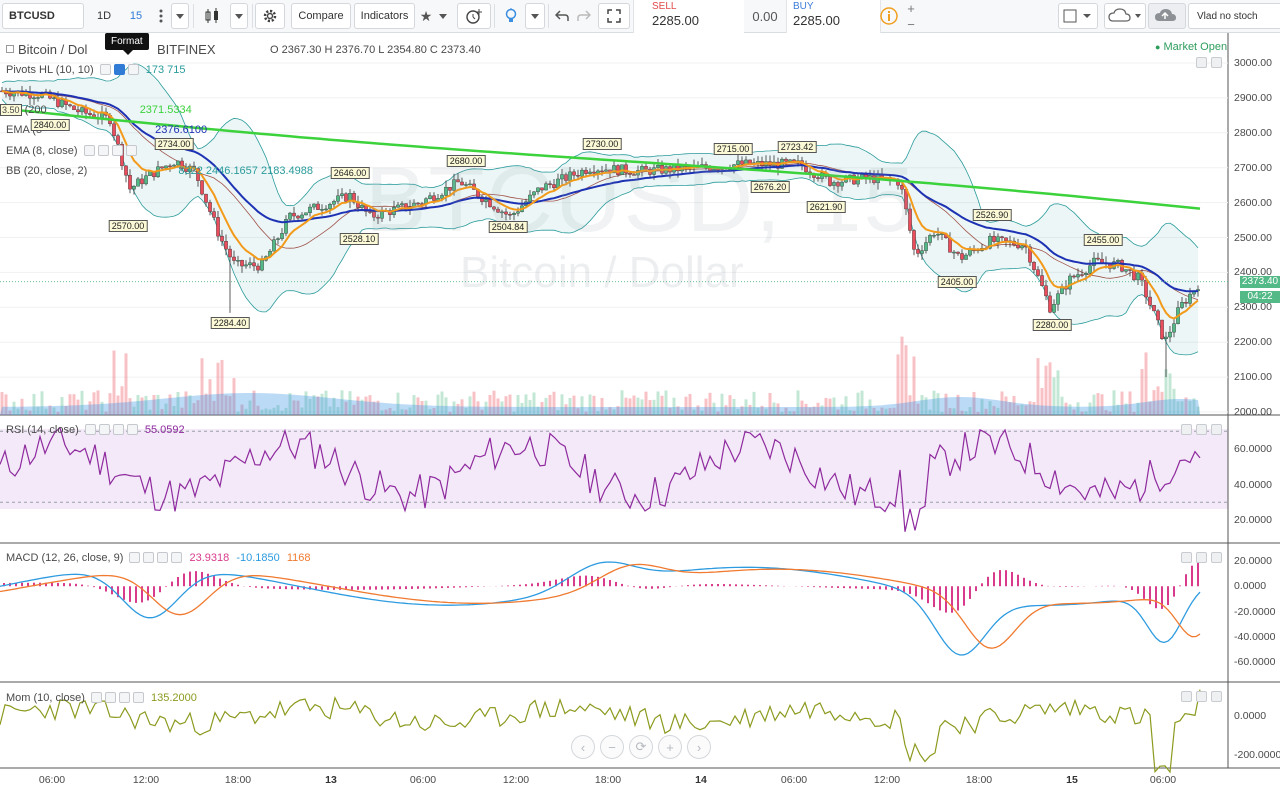 Image resolution: width=1280 pixels, height=786 pixels. Describe the element at coordinates (136, 16) in the screenshot. I see `interval-15-button: 15` at that location.